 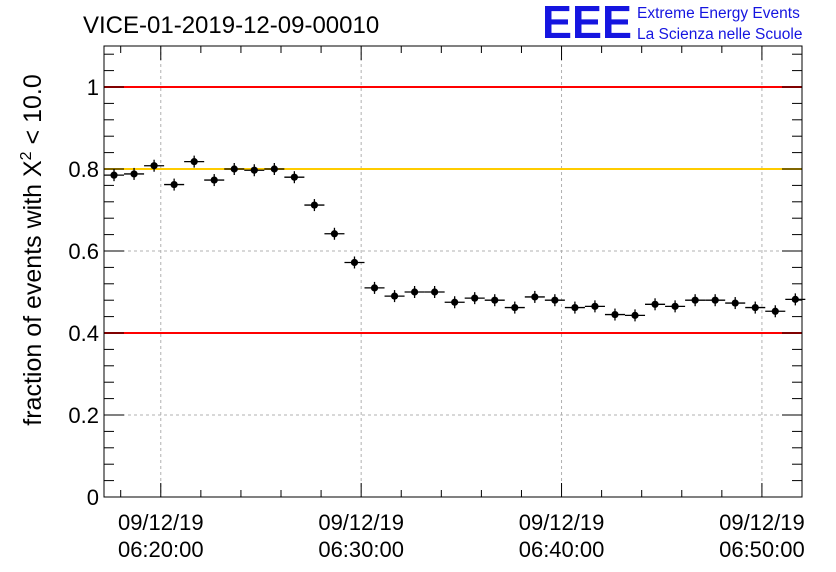 What do you see at coordinates (83, 169) in the screenshot?
I see `y-tick-label: 0.8` at bounding box center [83, 169].